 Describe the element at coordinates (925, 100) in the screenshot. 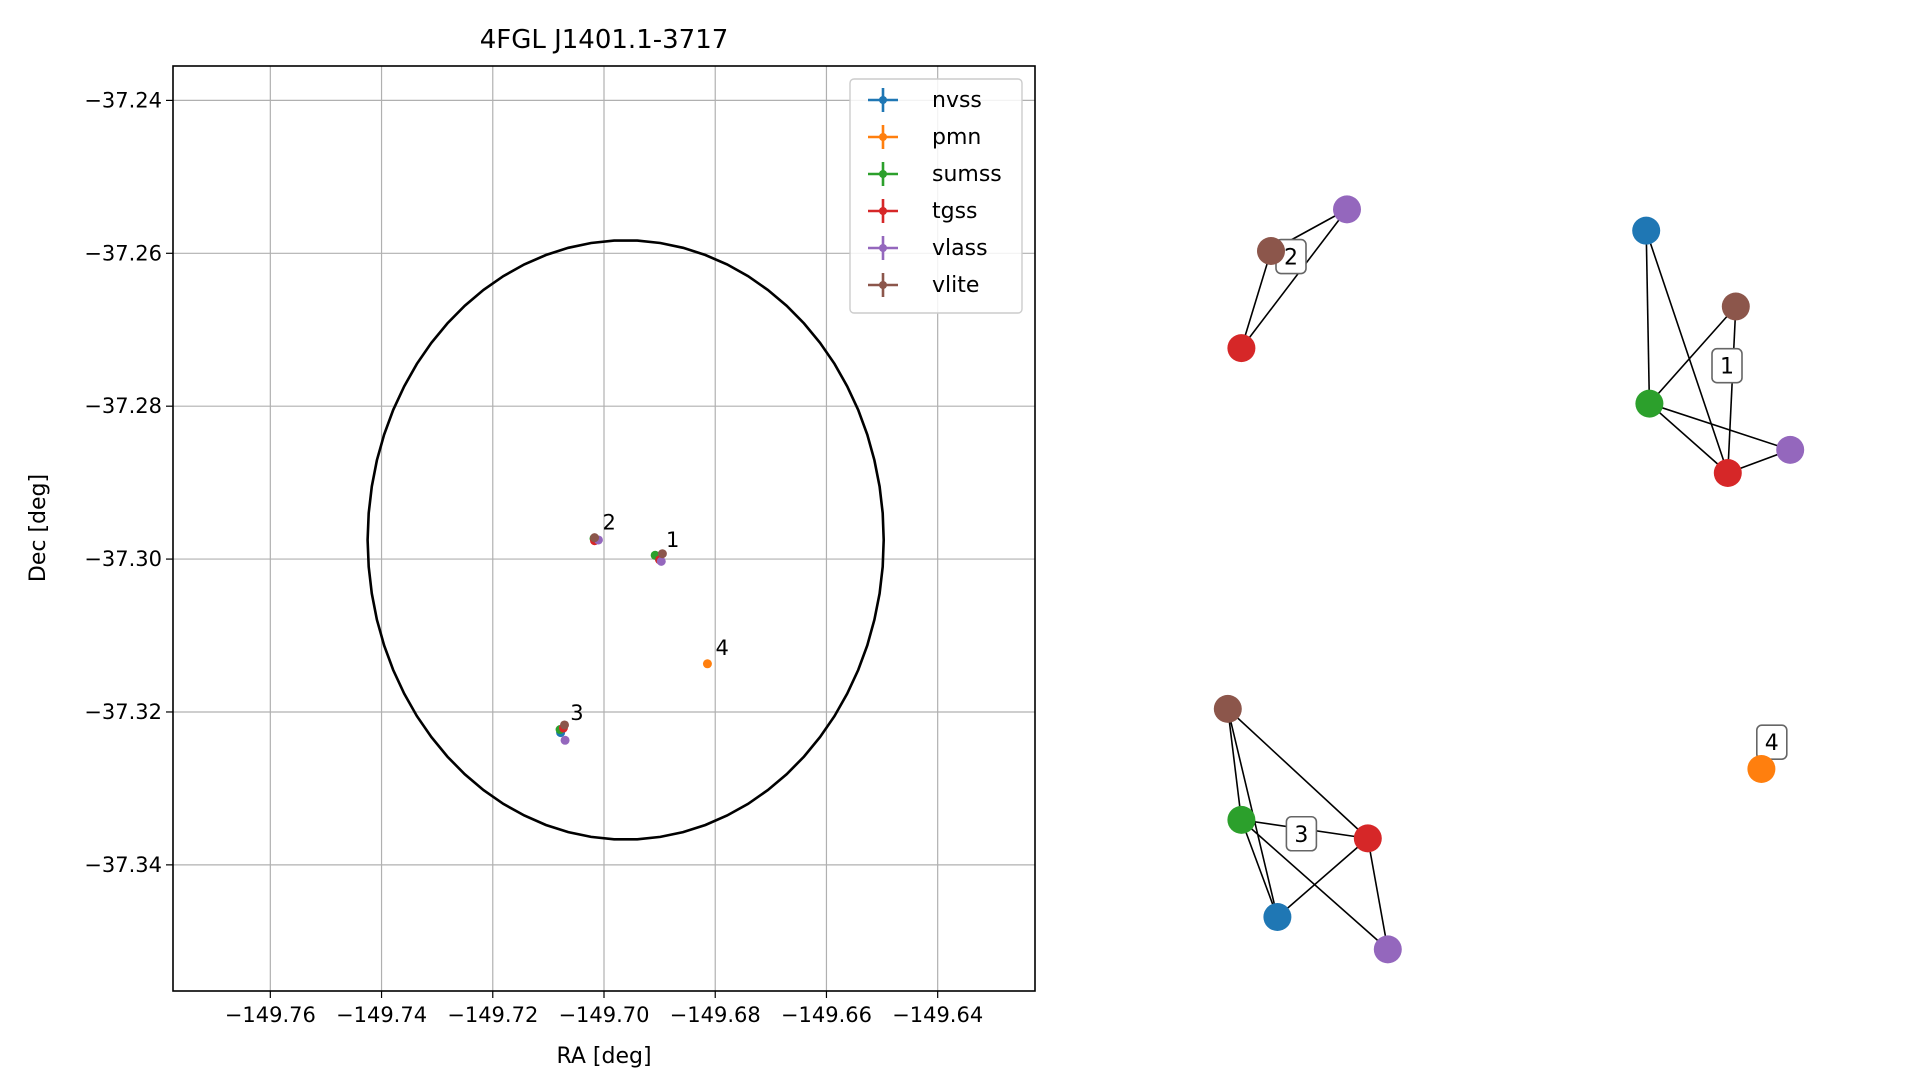

I see `legend-item-nvss: nvss` at that location.